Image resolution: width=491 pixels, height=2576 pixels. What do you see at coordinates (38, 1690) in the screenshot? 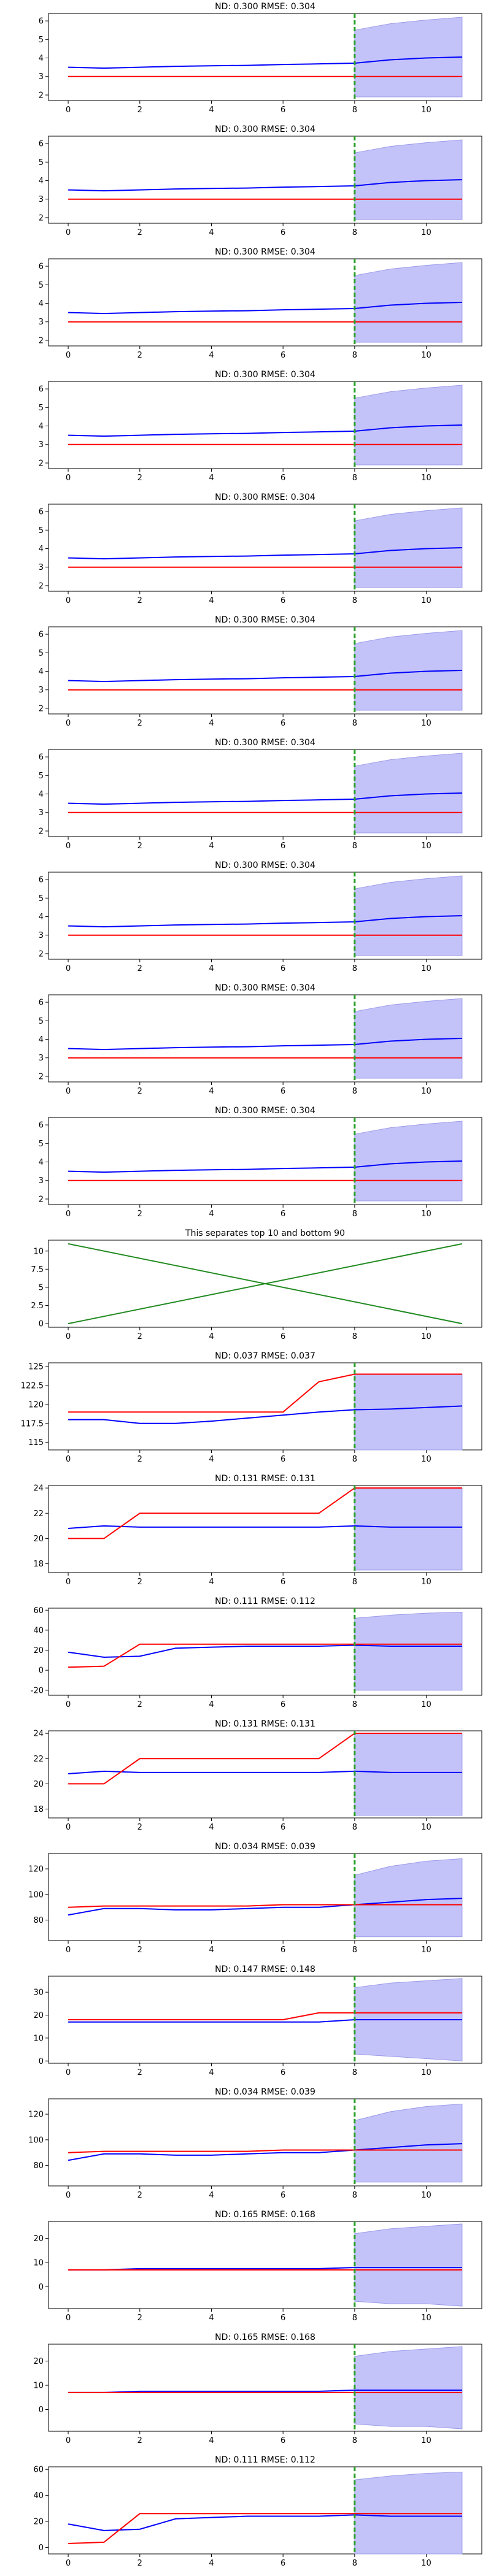
I see `y-tick-label: -20` at bounding box center [38, 1690].